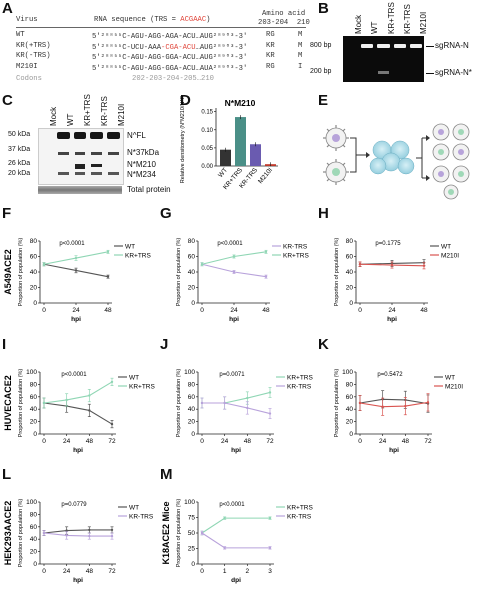 The width and height of the screenshot is (477, 600). I want to click on band-pointer, so click(430, 46).